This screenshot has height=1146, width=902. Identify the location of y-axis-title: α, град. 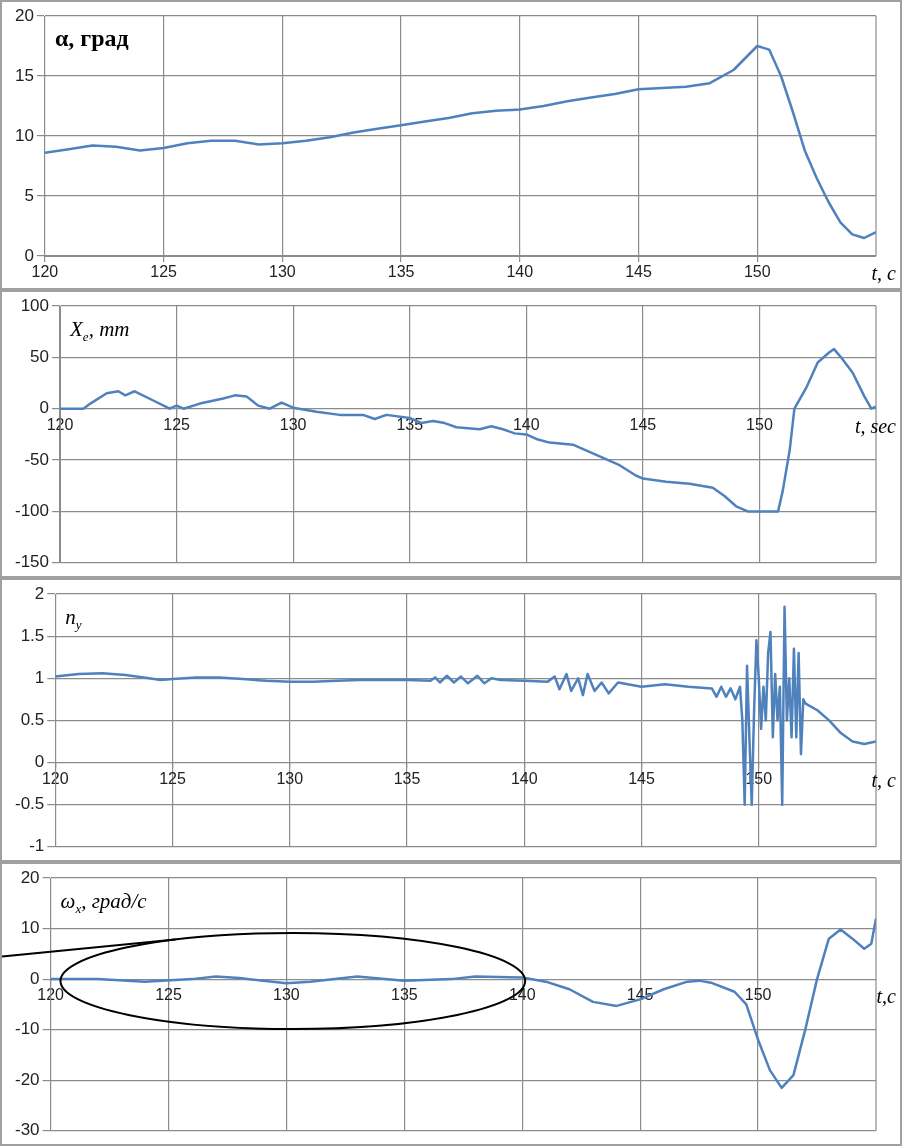
(91, 38).